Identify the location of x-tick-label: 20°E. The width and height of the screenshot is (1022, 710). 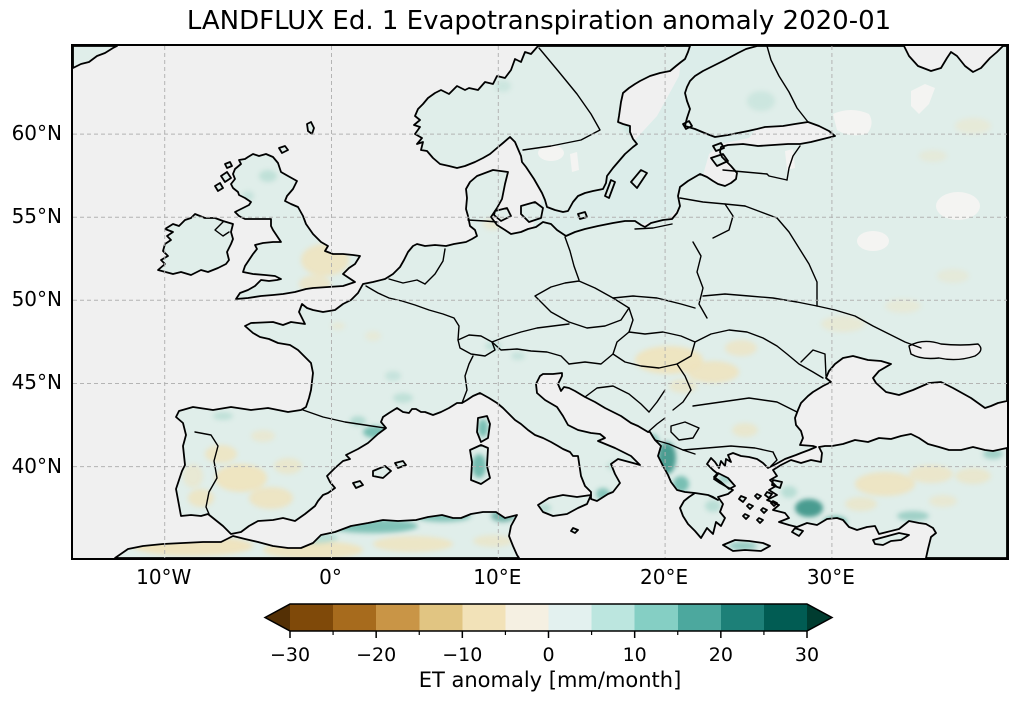
(664, 577).